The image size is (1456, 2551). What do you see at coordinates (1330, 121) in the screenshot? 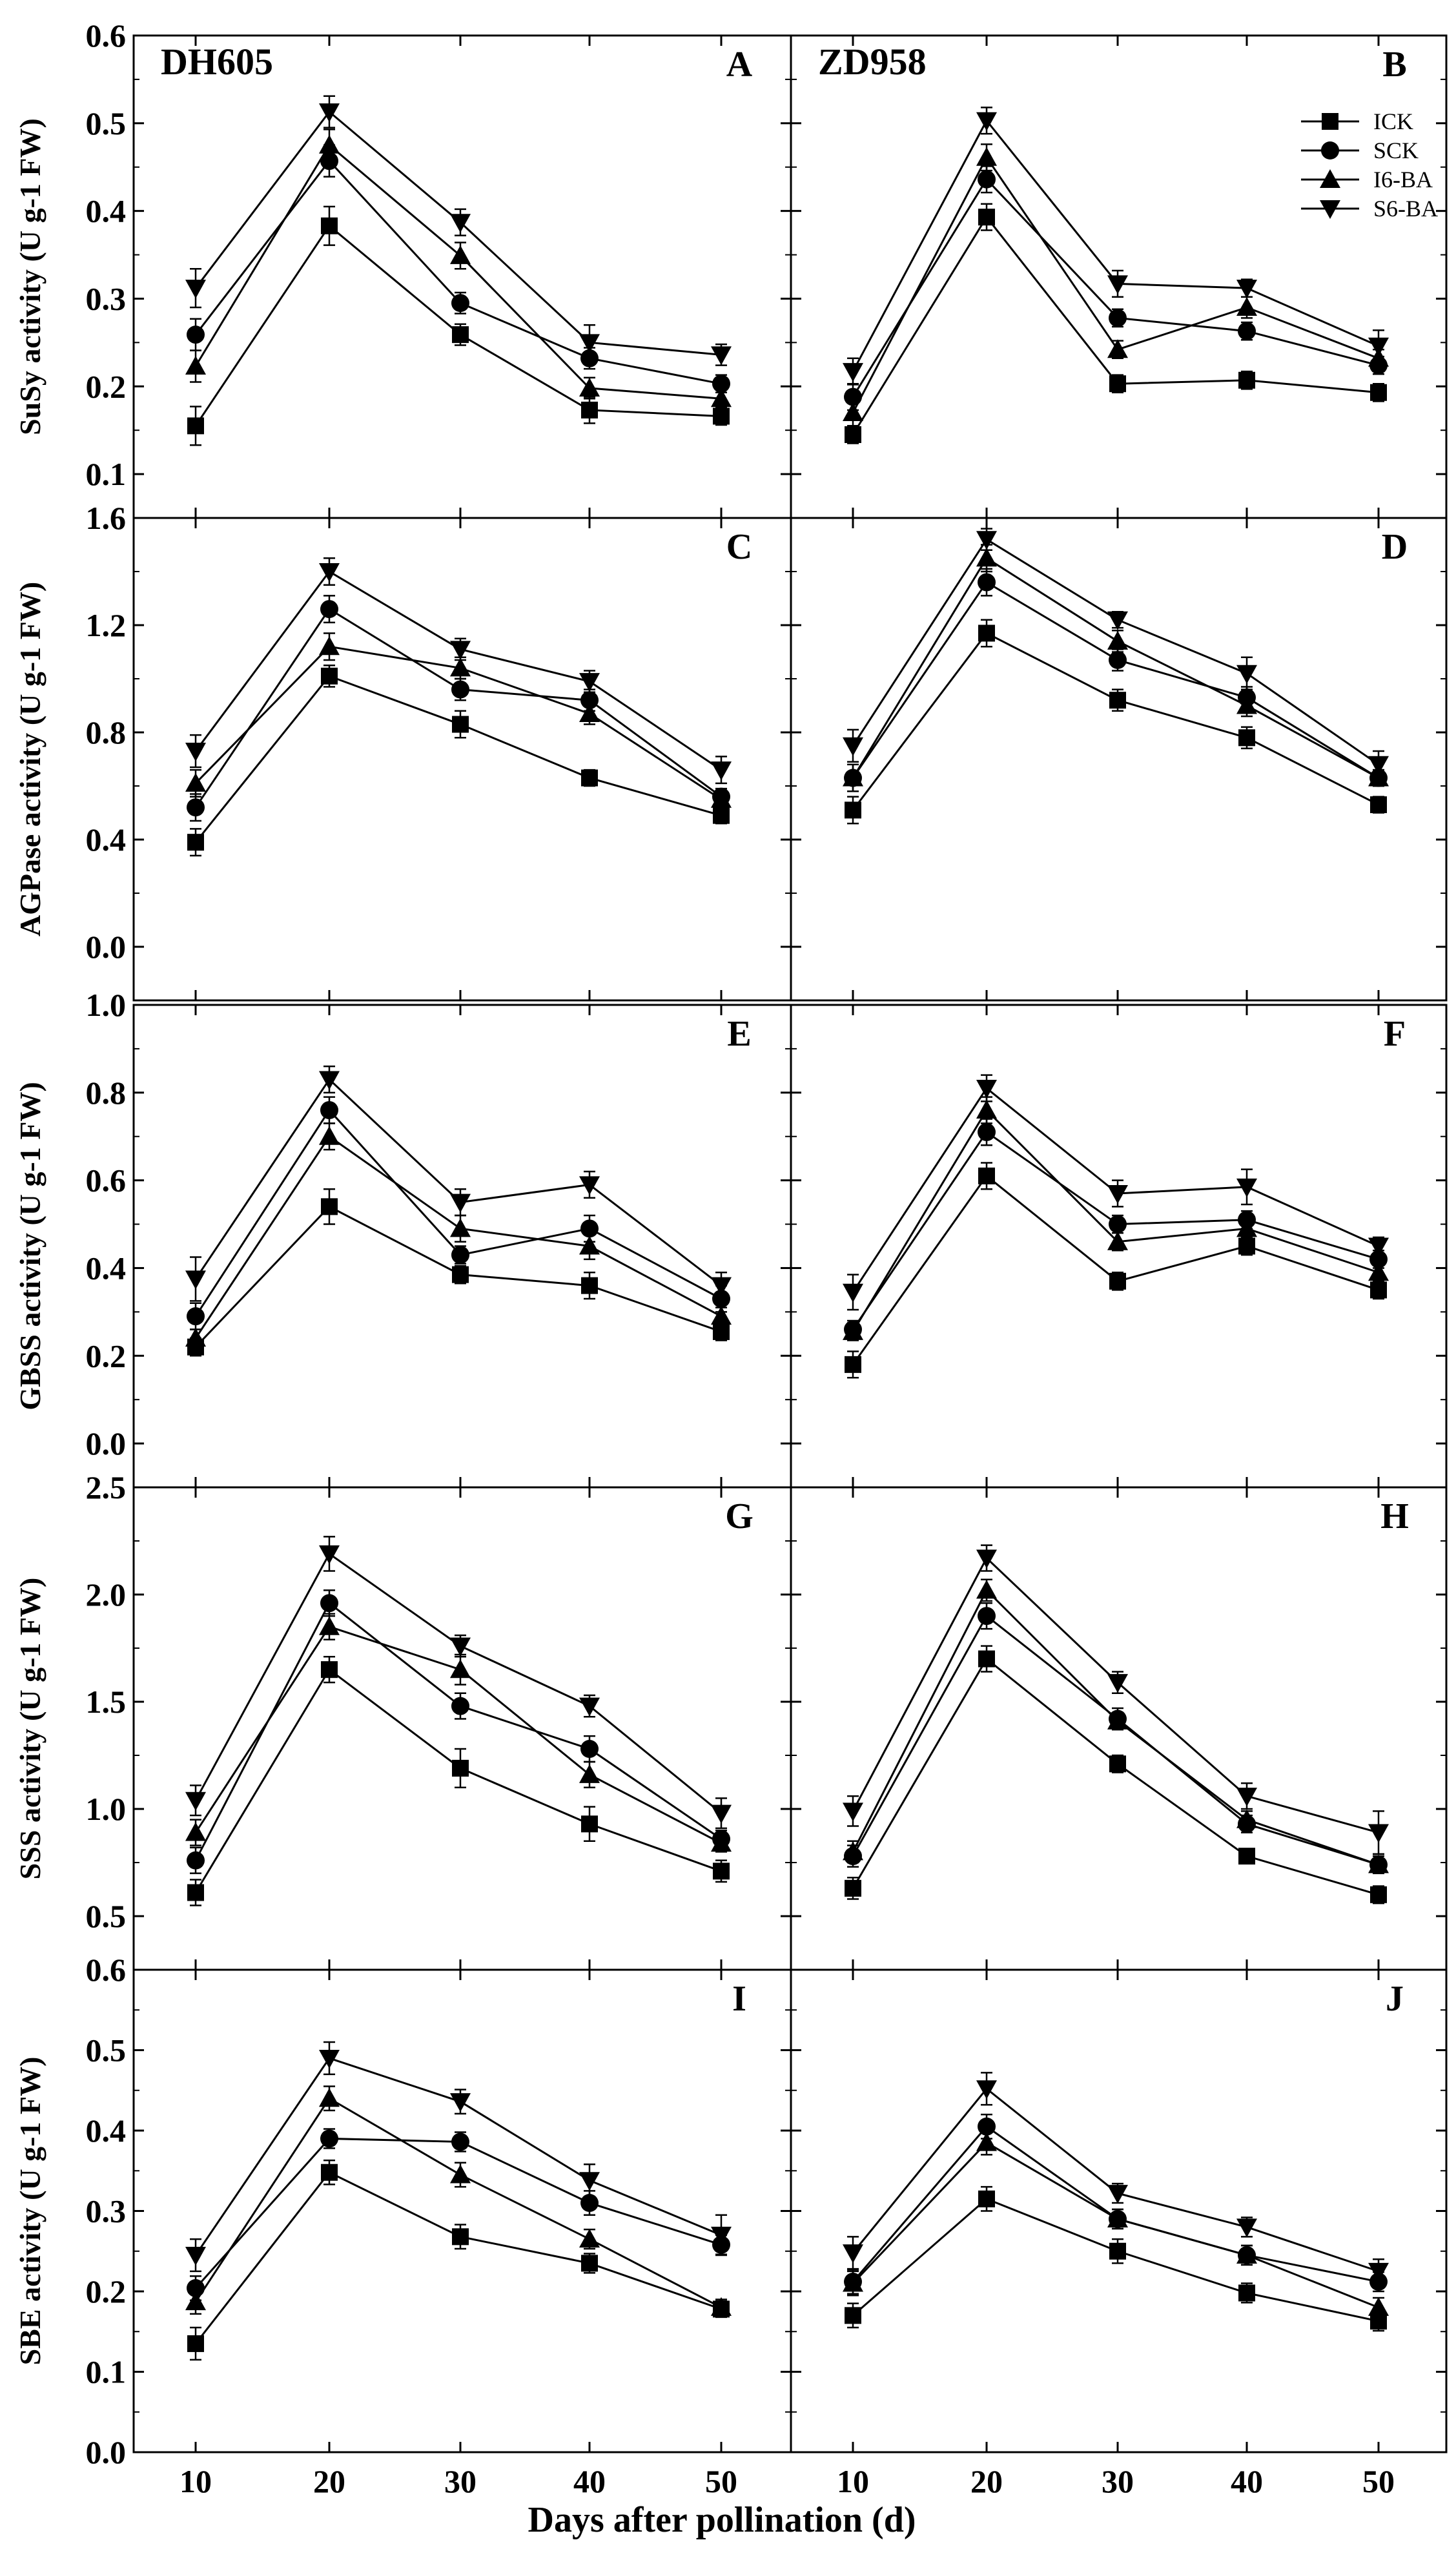
I see `legend-marker` at bounding box center [1330, 121].